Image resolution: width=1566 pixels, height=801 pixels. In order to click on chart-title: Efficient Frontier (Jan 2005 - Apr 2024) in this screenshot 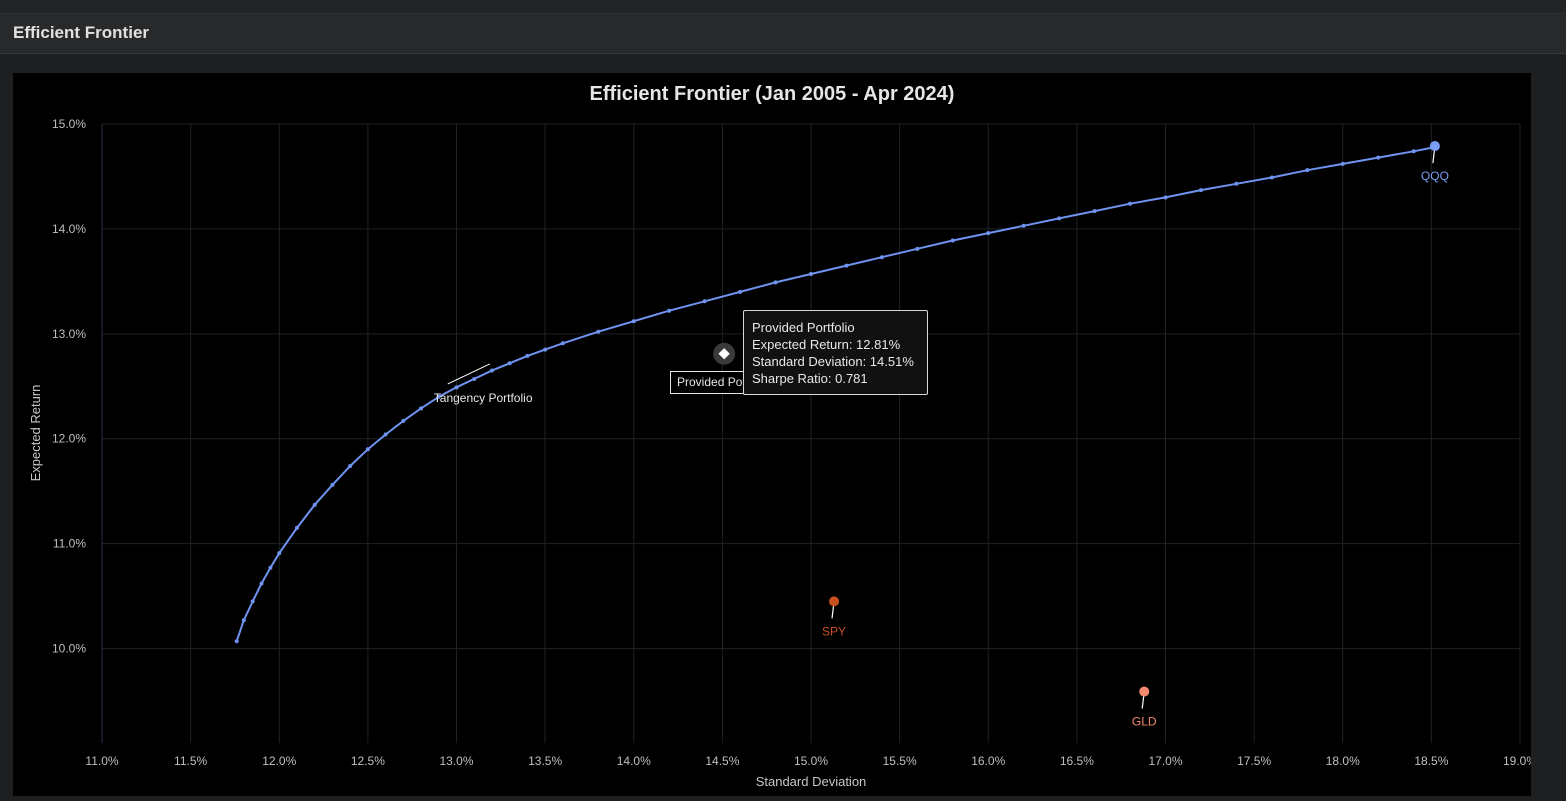, I will do `click(772, 94)`.